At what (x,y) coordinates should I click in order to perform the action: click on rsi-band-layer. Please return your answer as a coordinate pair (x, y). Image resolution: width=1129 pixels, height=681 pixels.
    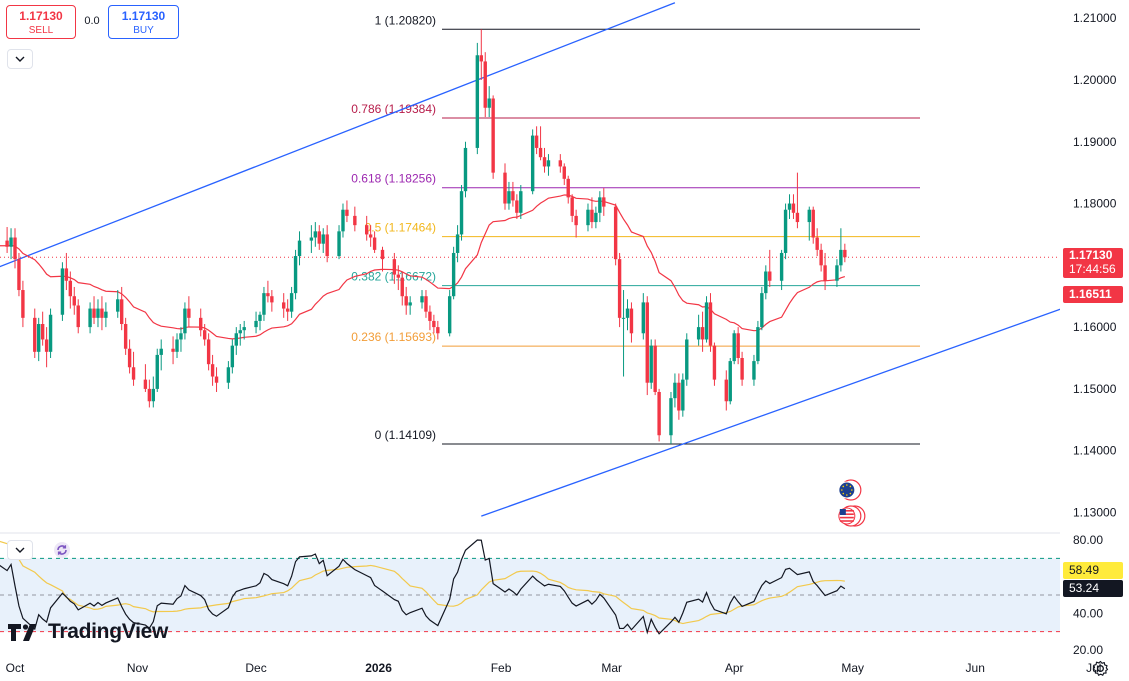
    Looking at the image, I should click on (530, 582).